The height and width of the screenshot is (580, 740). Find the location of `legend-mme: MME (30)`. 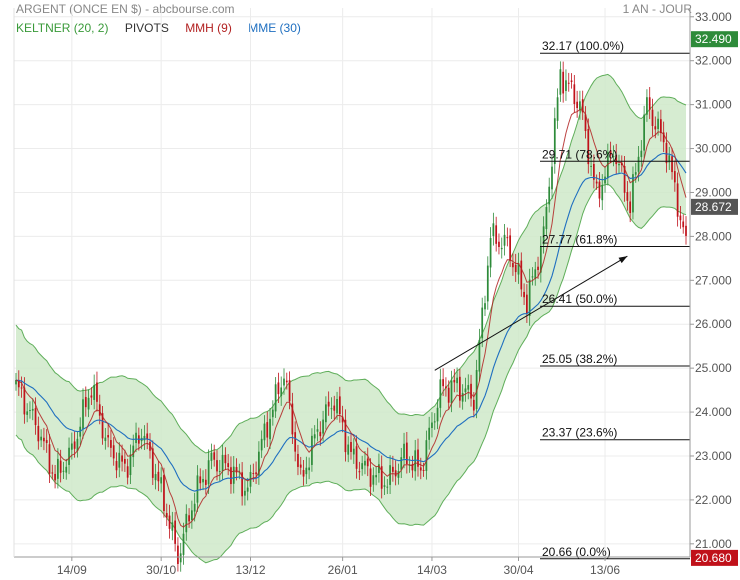

legend-mme: MME (30) is located at coordinates (274, 28).